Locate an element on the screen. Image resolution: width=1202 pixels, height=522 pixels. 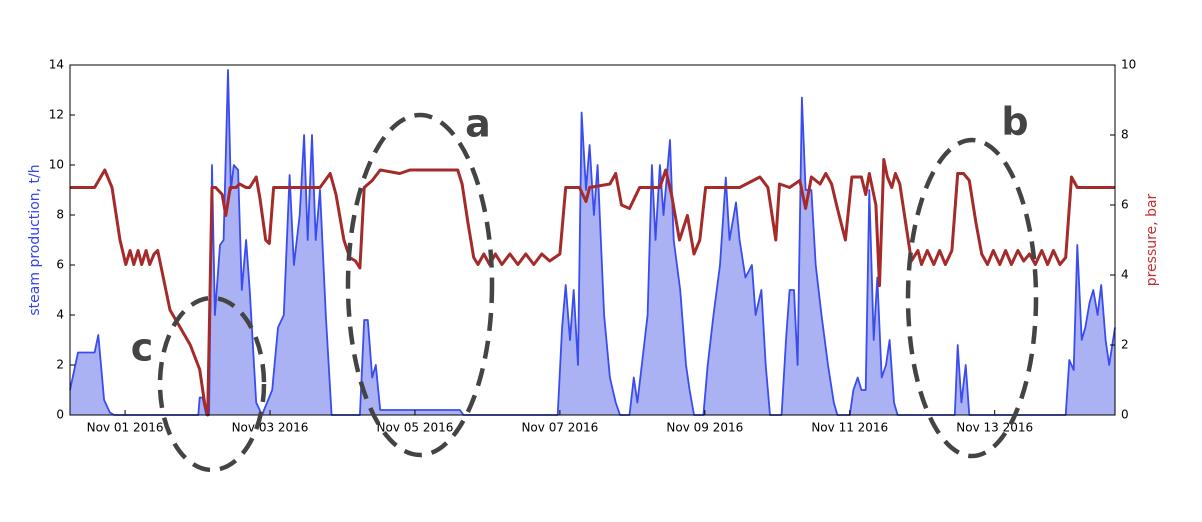
y-tick-label: 12 is located at coordinates (56, 115).